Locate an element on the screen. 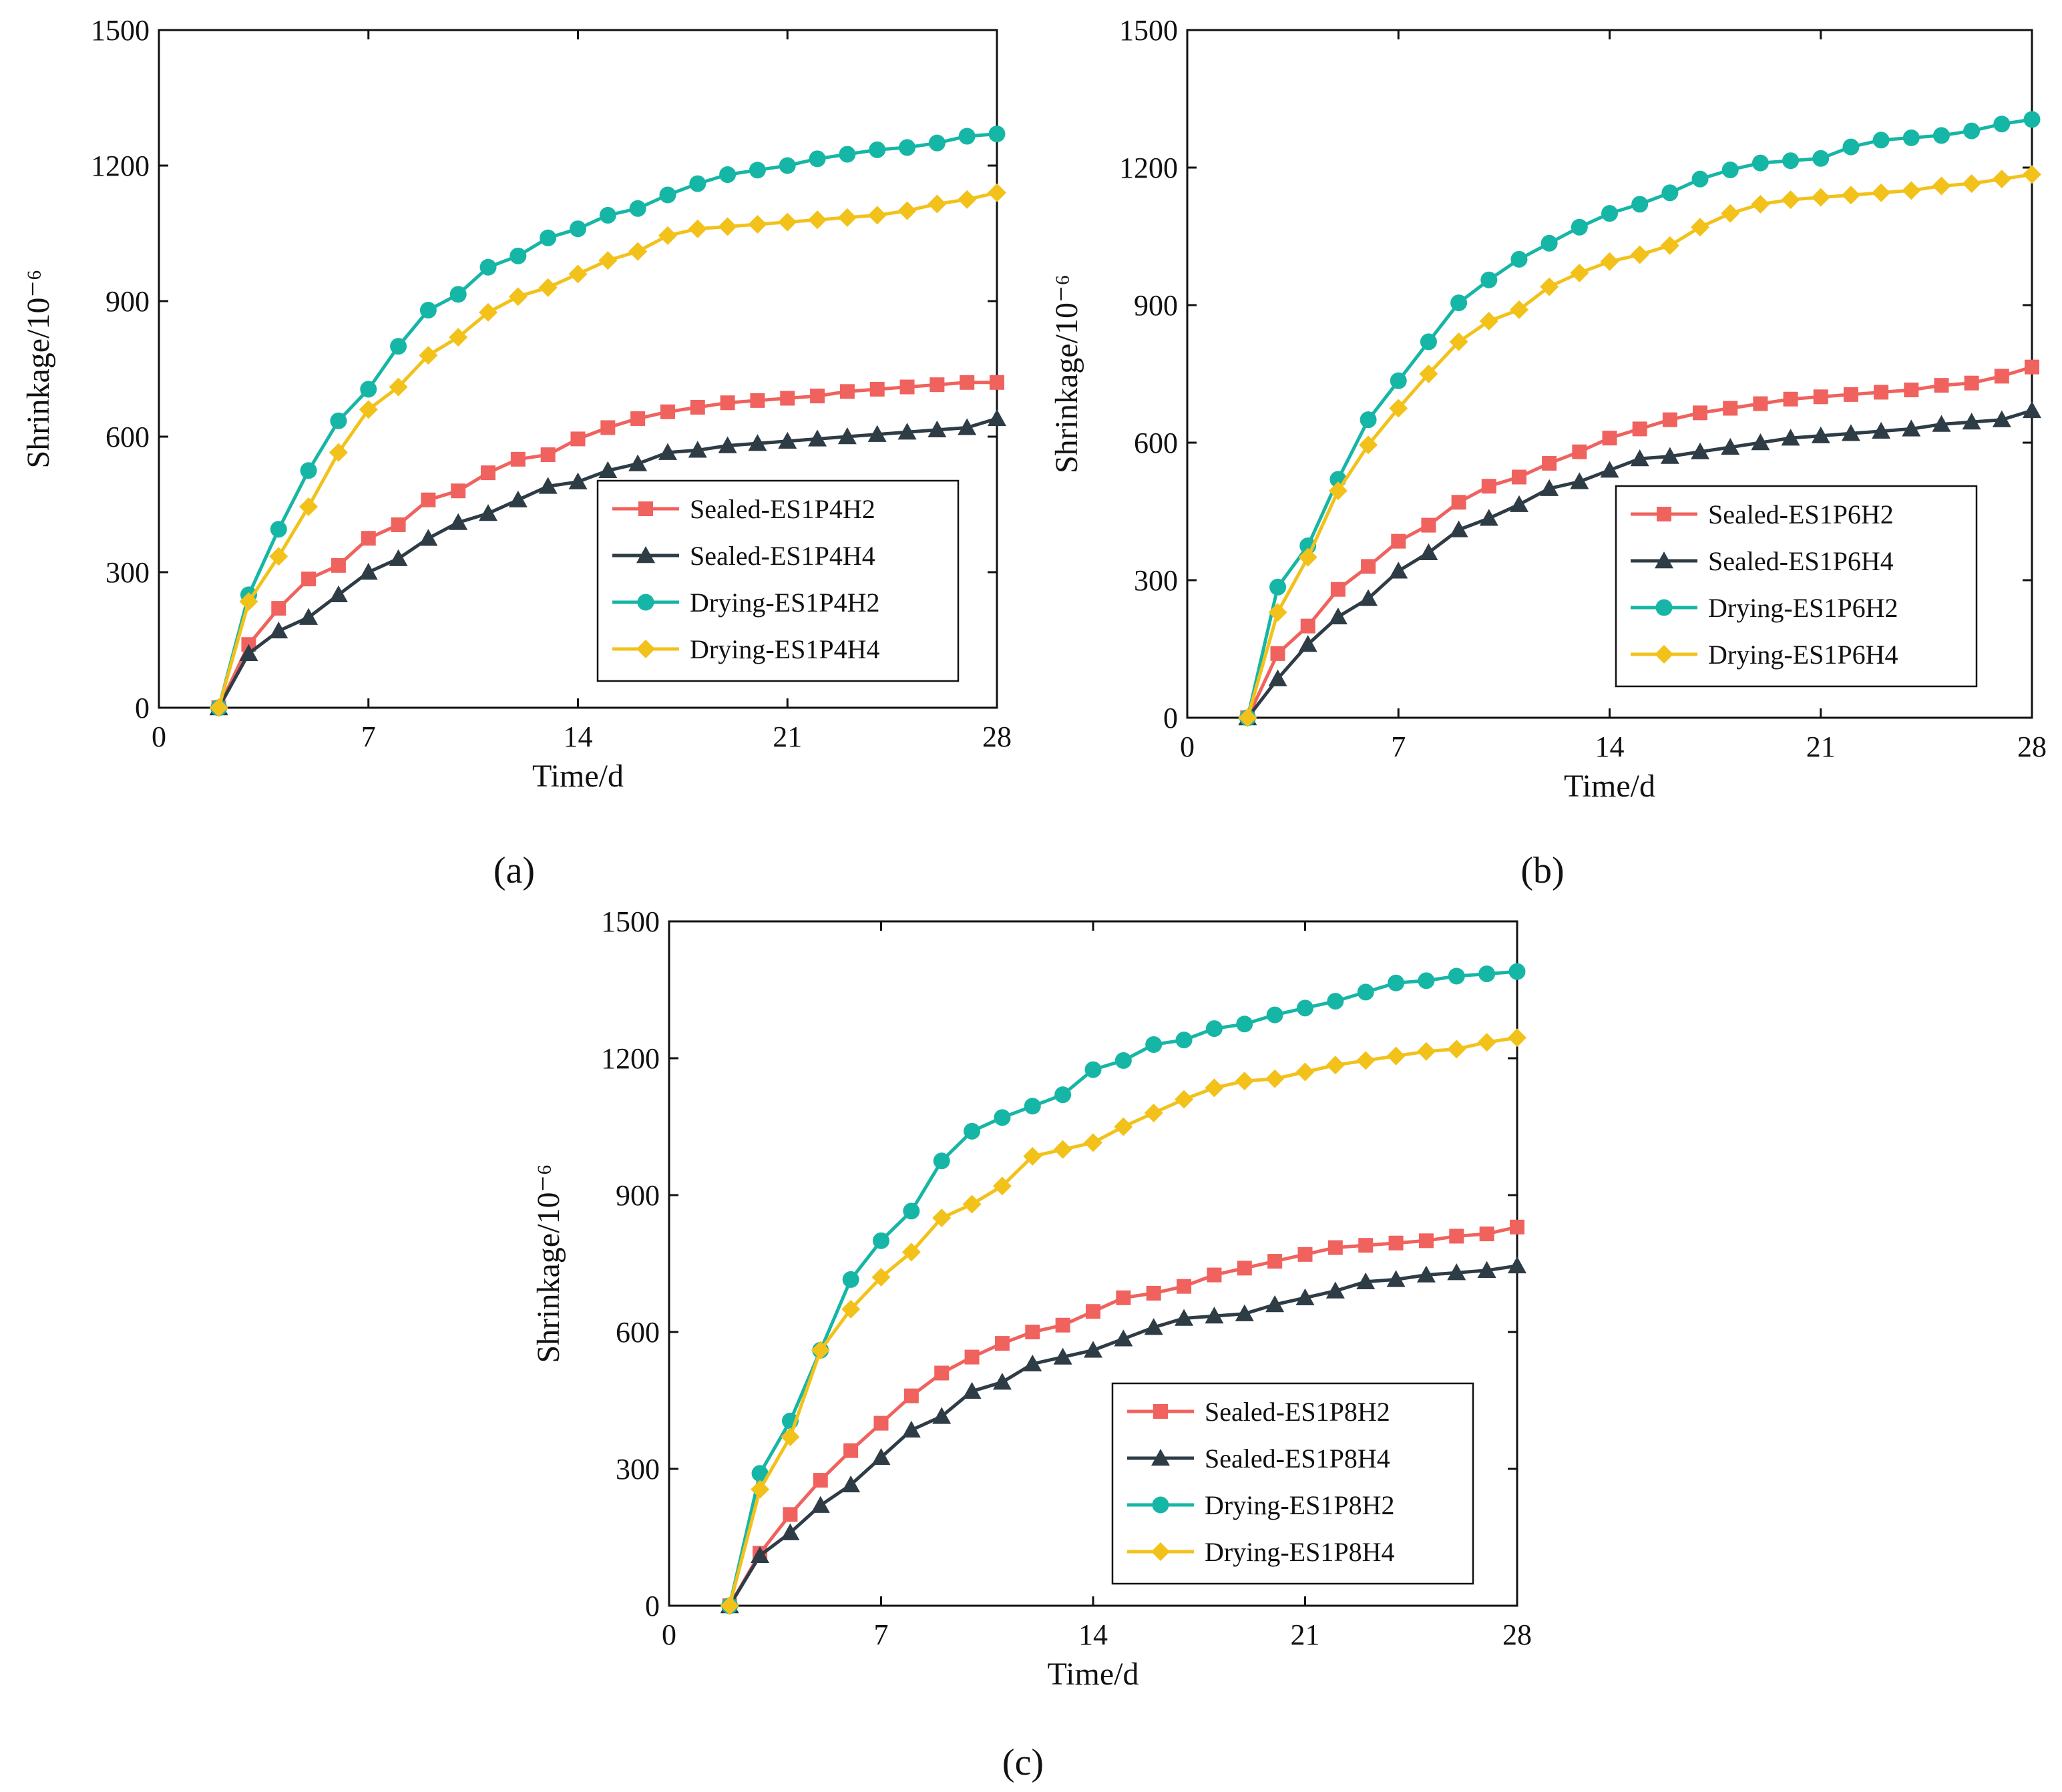 This screenshot has height=1792, width=2062. y-tick-label: 1200 is located at coordinates (120, 166).